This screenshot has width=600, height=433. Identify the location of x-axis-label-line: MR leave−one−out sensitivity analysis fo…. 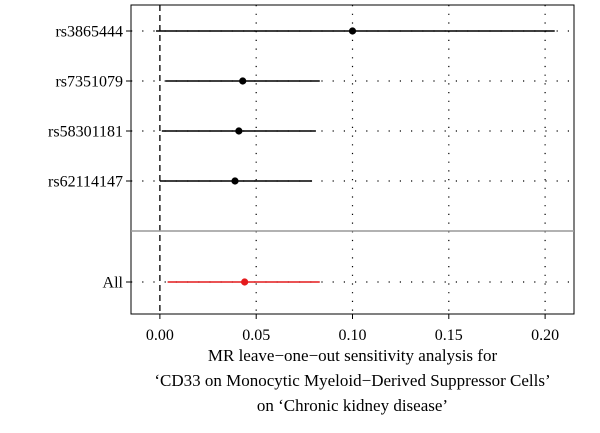
(353, 355).